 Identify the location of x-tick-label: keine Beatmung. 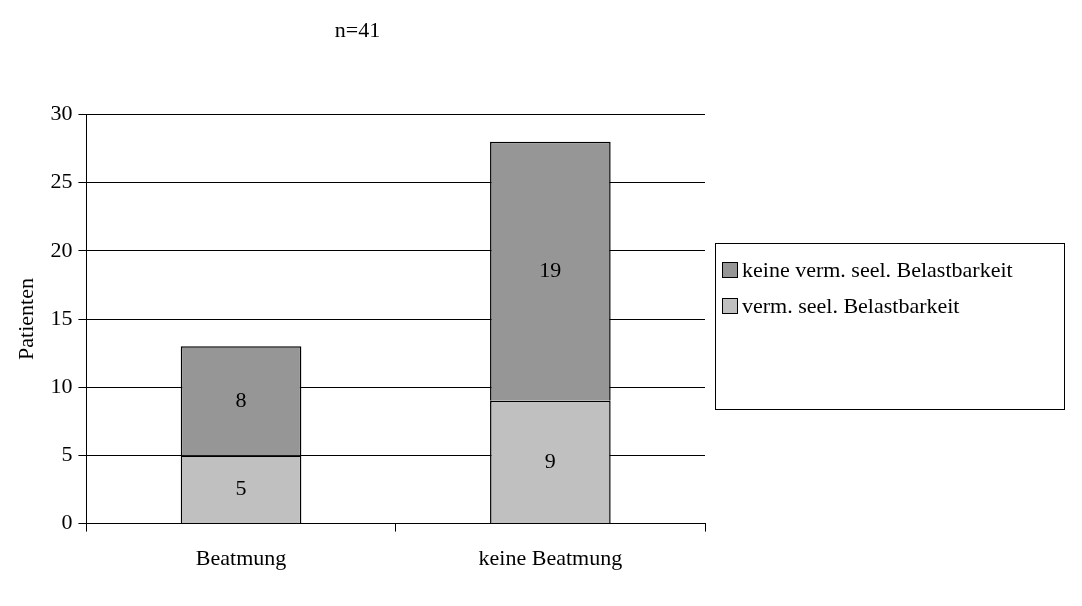
(550, 557).